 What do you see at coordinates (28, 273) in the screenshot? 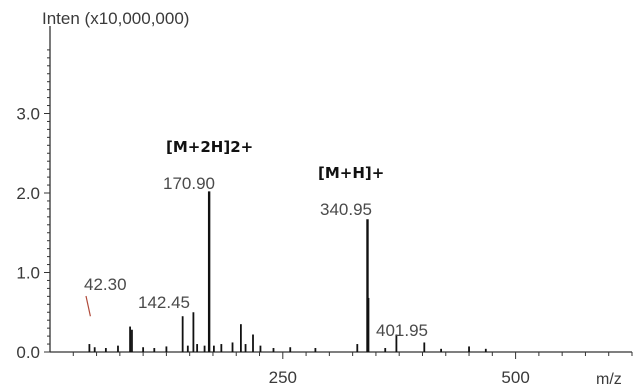
I see `y-tick-label: 1.0` at bounding box center [28, 273].